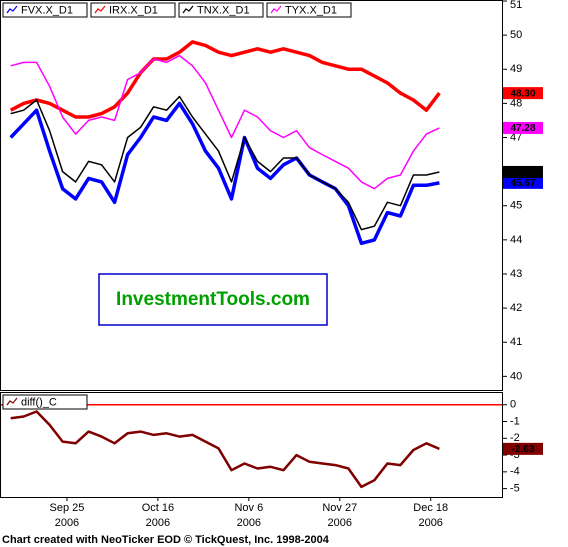  Describe the element at coordinates (516, 308) in the screenshot. I see `y-tick-label: 42` at that location.